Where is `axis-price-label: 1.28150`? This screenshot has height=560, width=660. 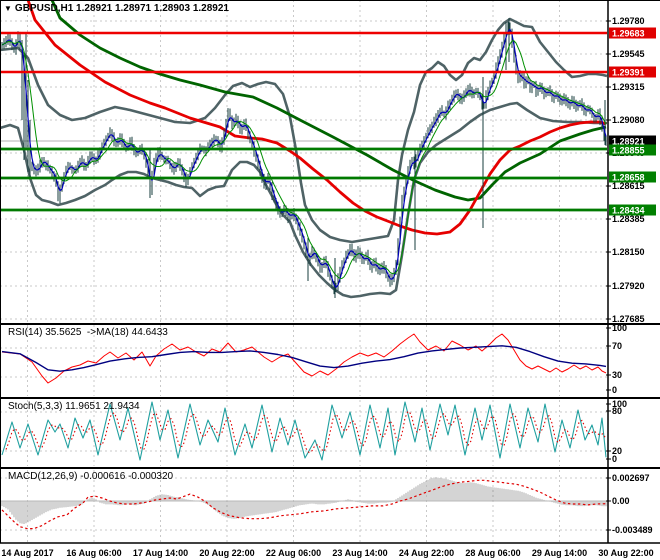 axis-price-label: 1.28150 is located at coordinates (628, 252).